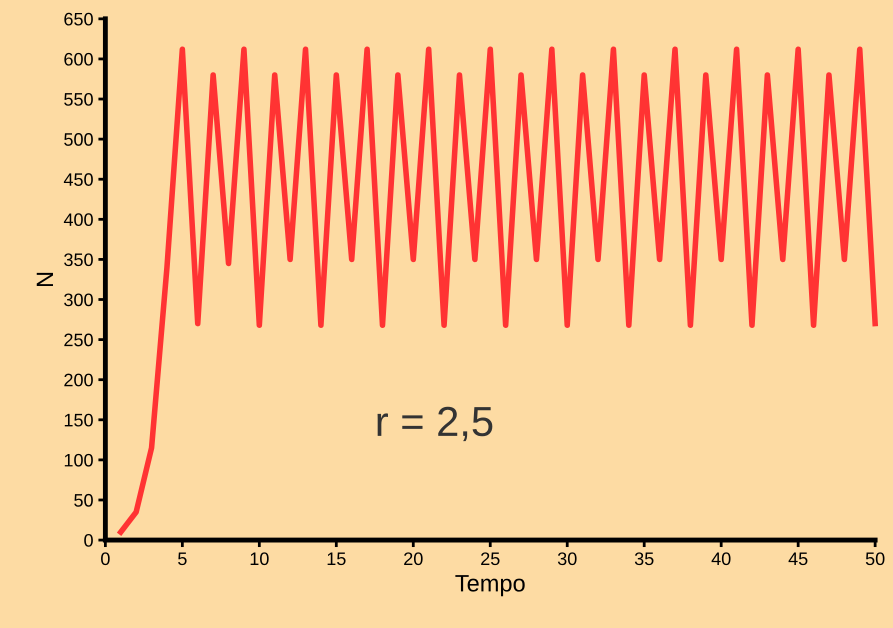  What do you see at coordinates (78, 420) in the screenshot?
I see `y-tick-label: 150` at bounding box center [78, 420].